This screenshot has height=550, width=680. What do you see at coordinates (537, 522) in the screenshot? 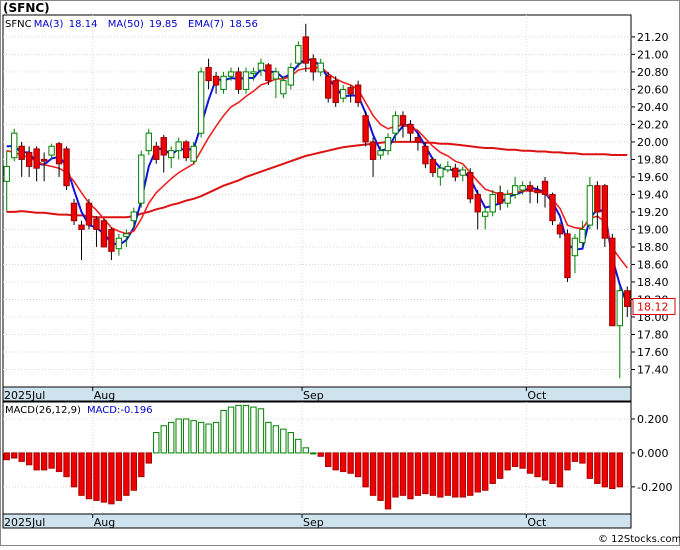
I see `macd-x-tick-label: Oct` at bounding box center [537, 522].